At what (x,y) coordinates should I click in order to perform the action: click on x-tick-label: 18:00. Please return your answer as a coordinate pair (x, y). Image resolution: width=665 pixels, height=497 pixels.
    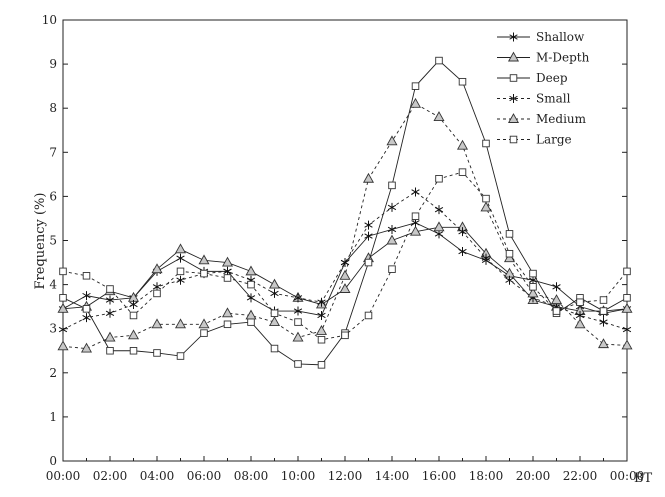
    Looking at the image, I should click on (486, 476).